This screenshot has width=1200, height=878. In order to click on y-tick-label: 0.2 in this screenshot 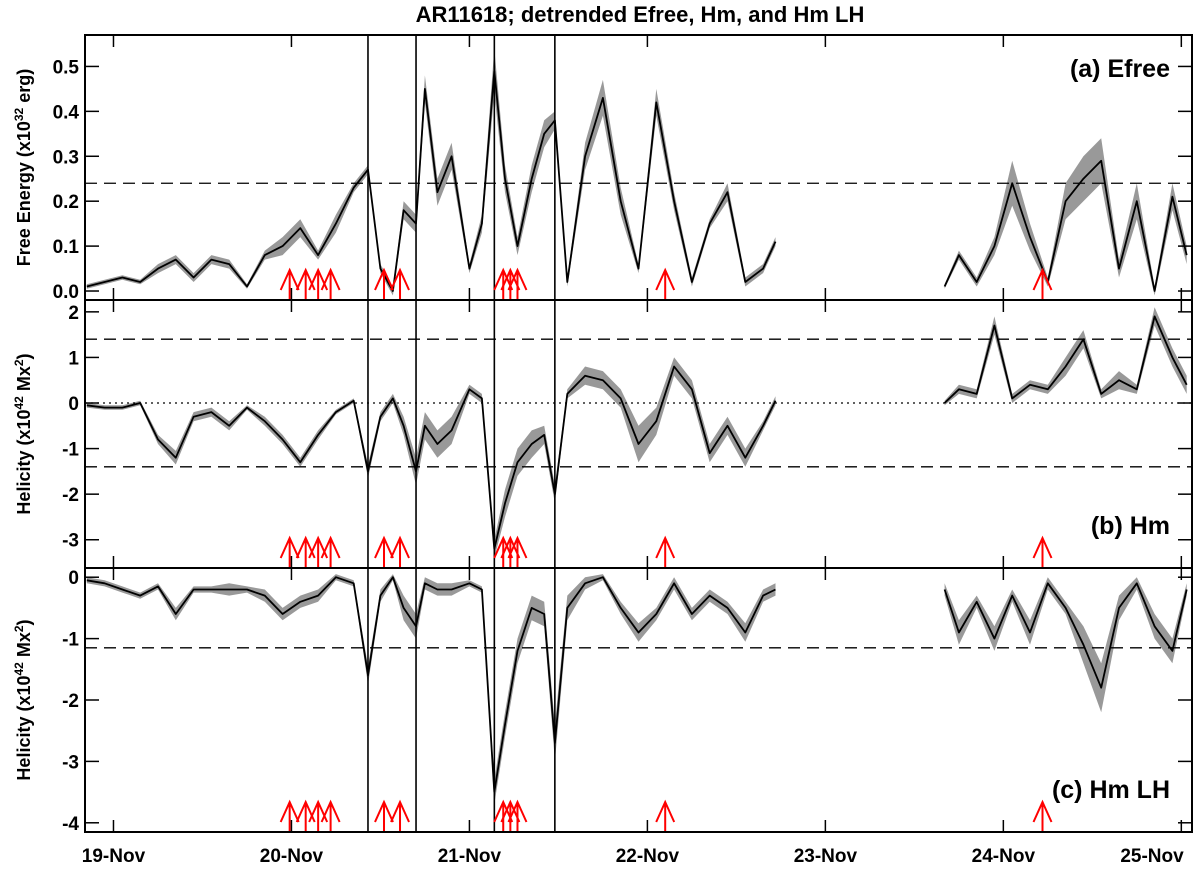, I will do `click(66, 202)`.